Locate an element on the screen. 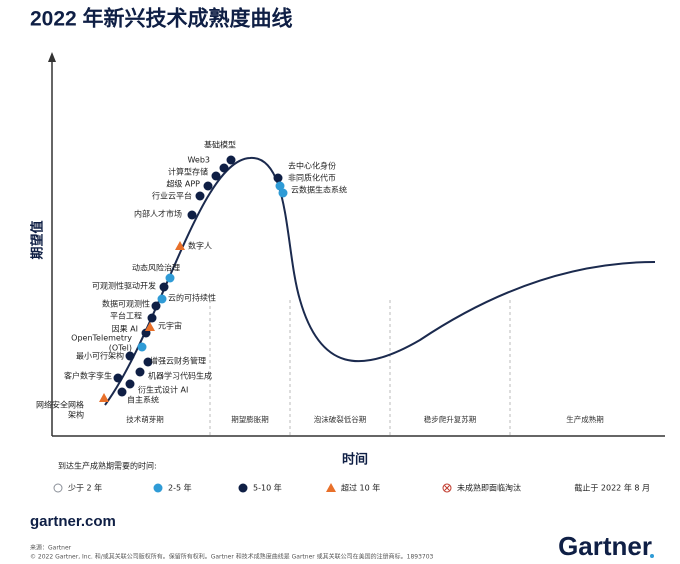 Image resolution: width=680 pixels, height=564 pixels. technology-label: 网络安全网格 is located at coordinates (60, 405).